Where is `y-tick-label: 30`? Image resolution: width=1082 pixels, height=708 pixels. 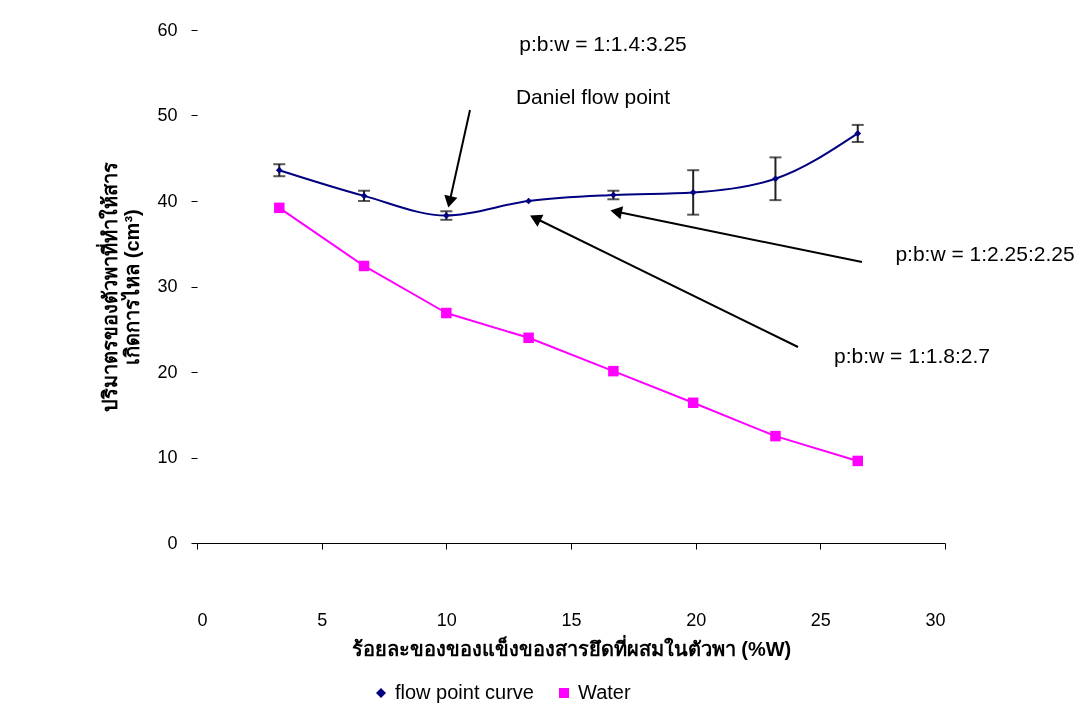 y-tick-label: 30 is located at coordinates (167, 286).